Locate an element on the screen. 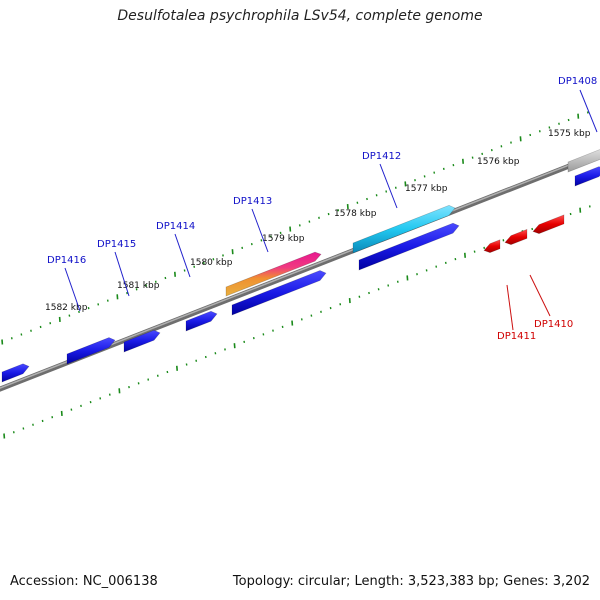 This screenshot has height=600, width=600. gene-label: DP1408 is located at coordinates (577, 81).